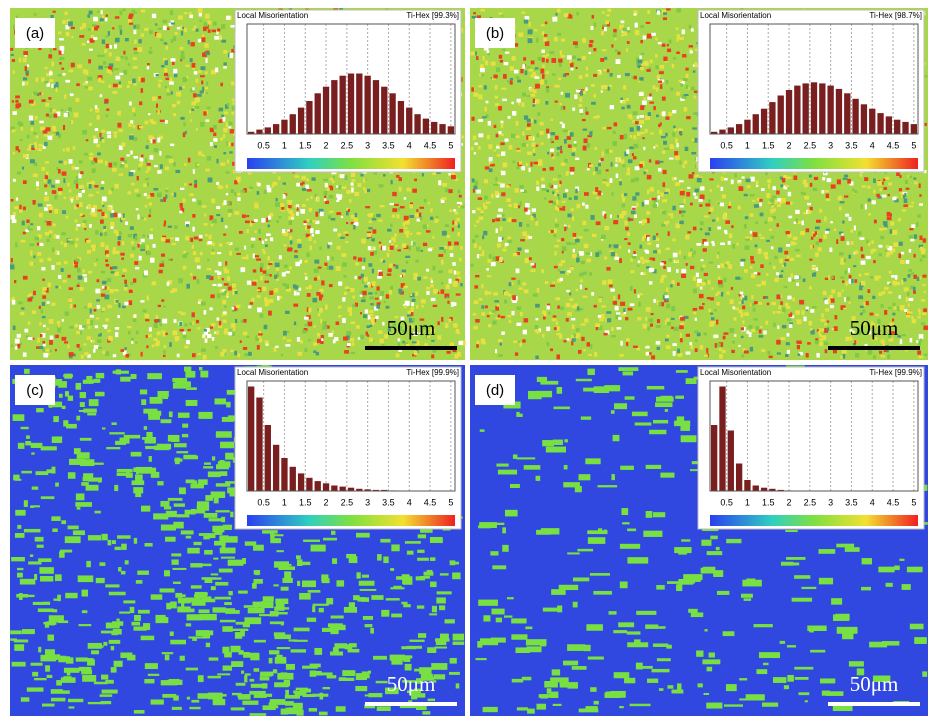 This screenshot has width=935, height=724. I want to click on bar, so click(376, 107).